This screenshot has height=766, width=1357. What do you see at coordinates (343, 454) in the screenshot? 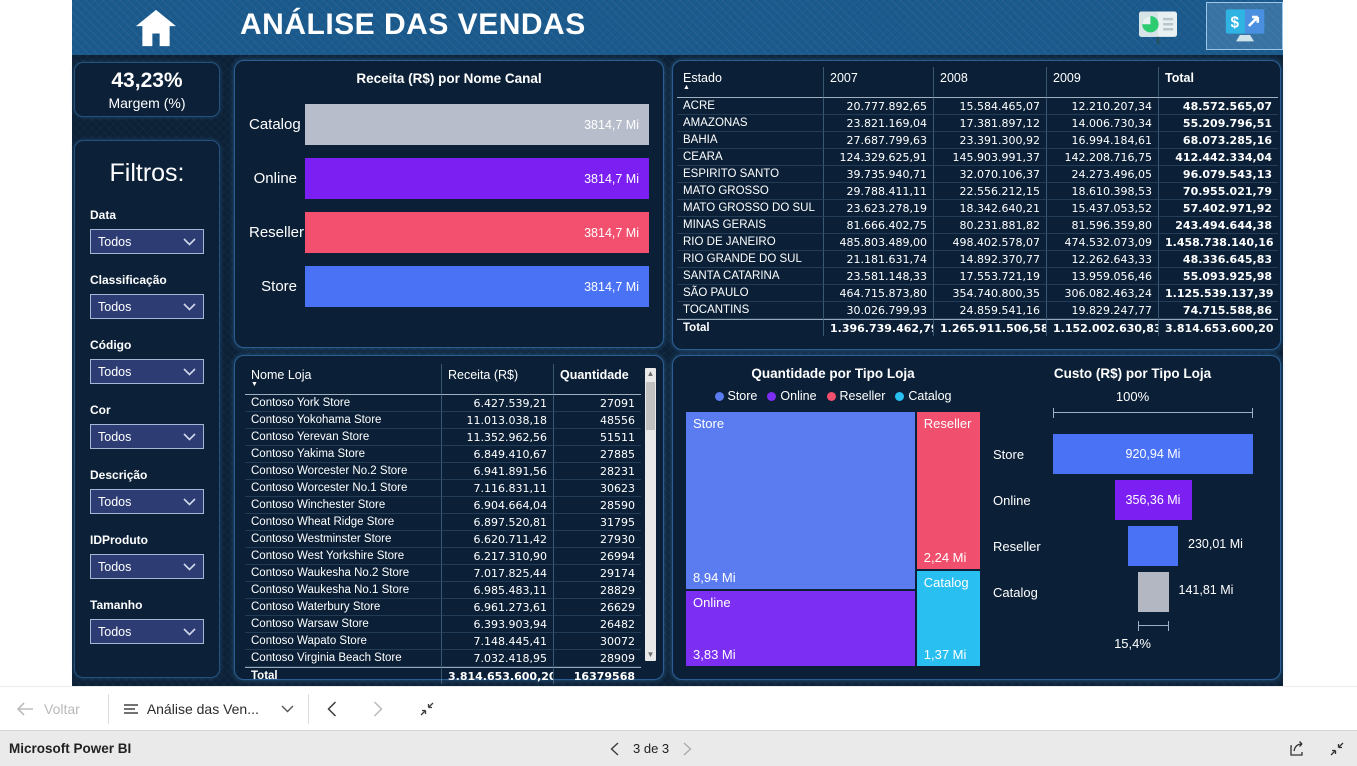
I see `table-cell: Contoso Yakima Store` at bounding box center [343, 454].